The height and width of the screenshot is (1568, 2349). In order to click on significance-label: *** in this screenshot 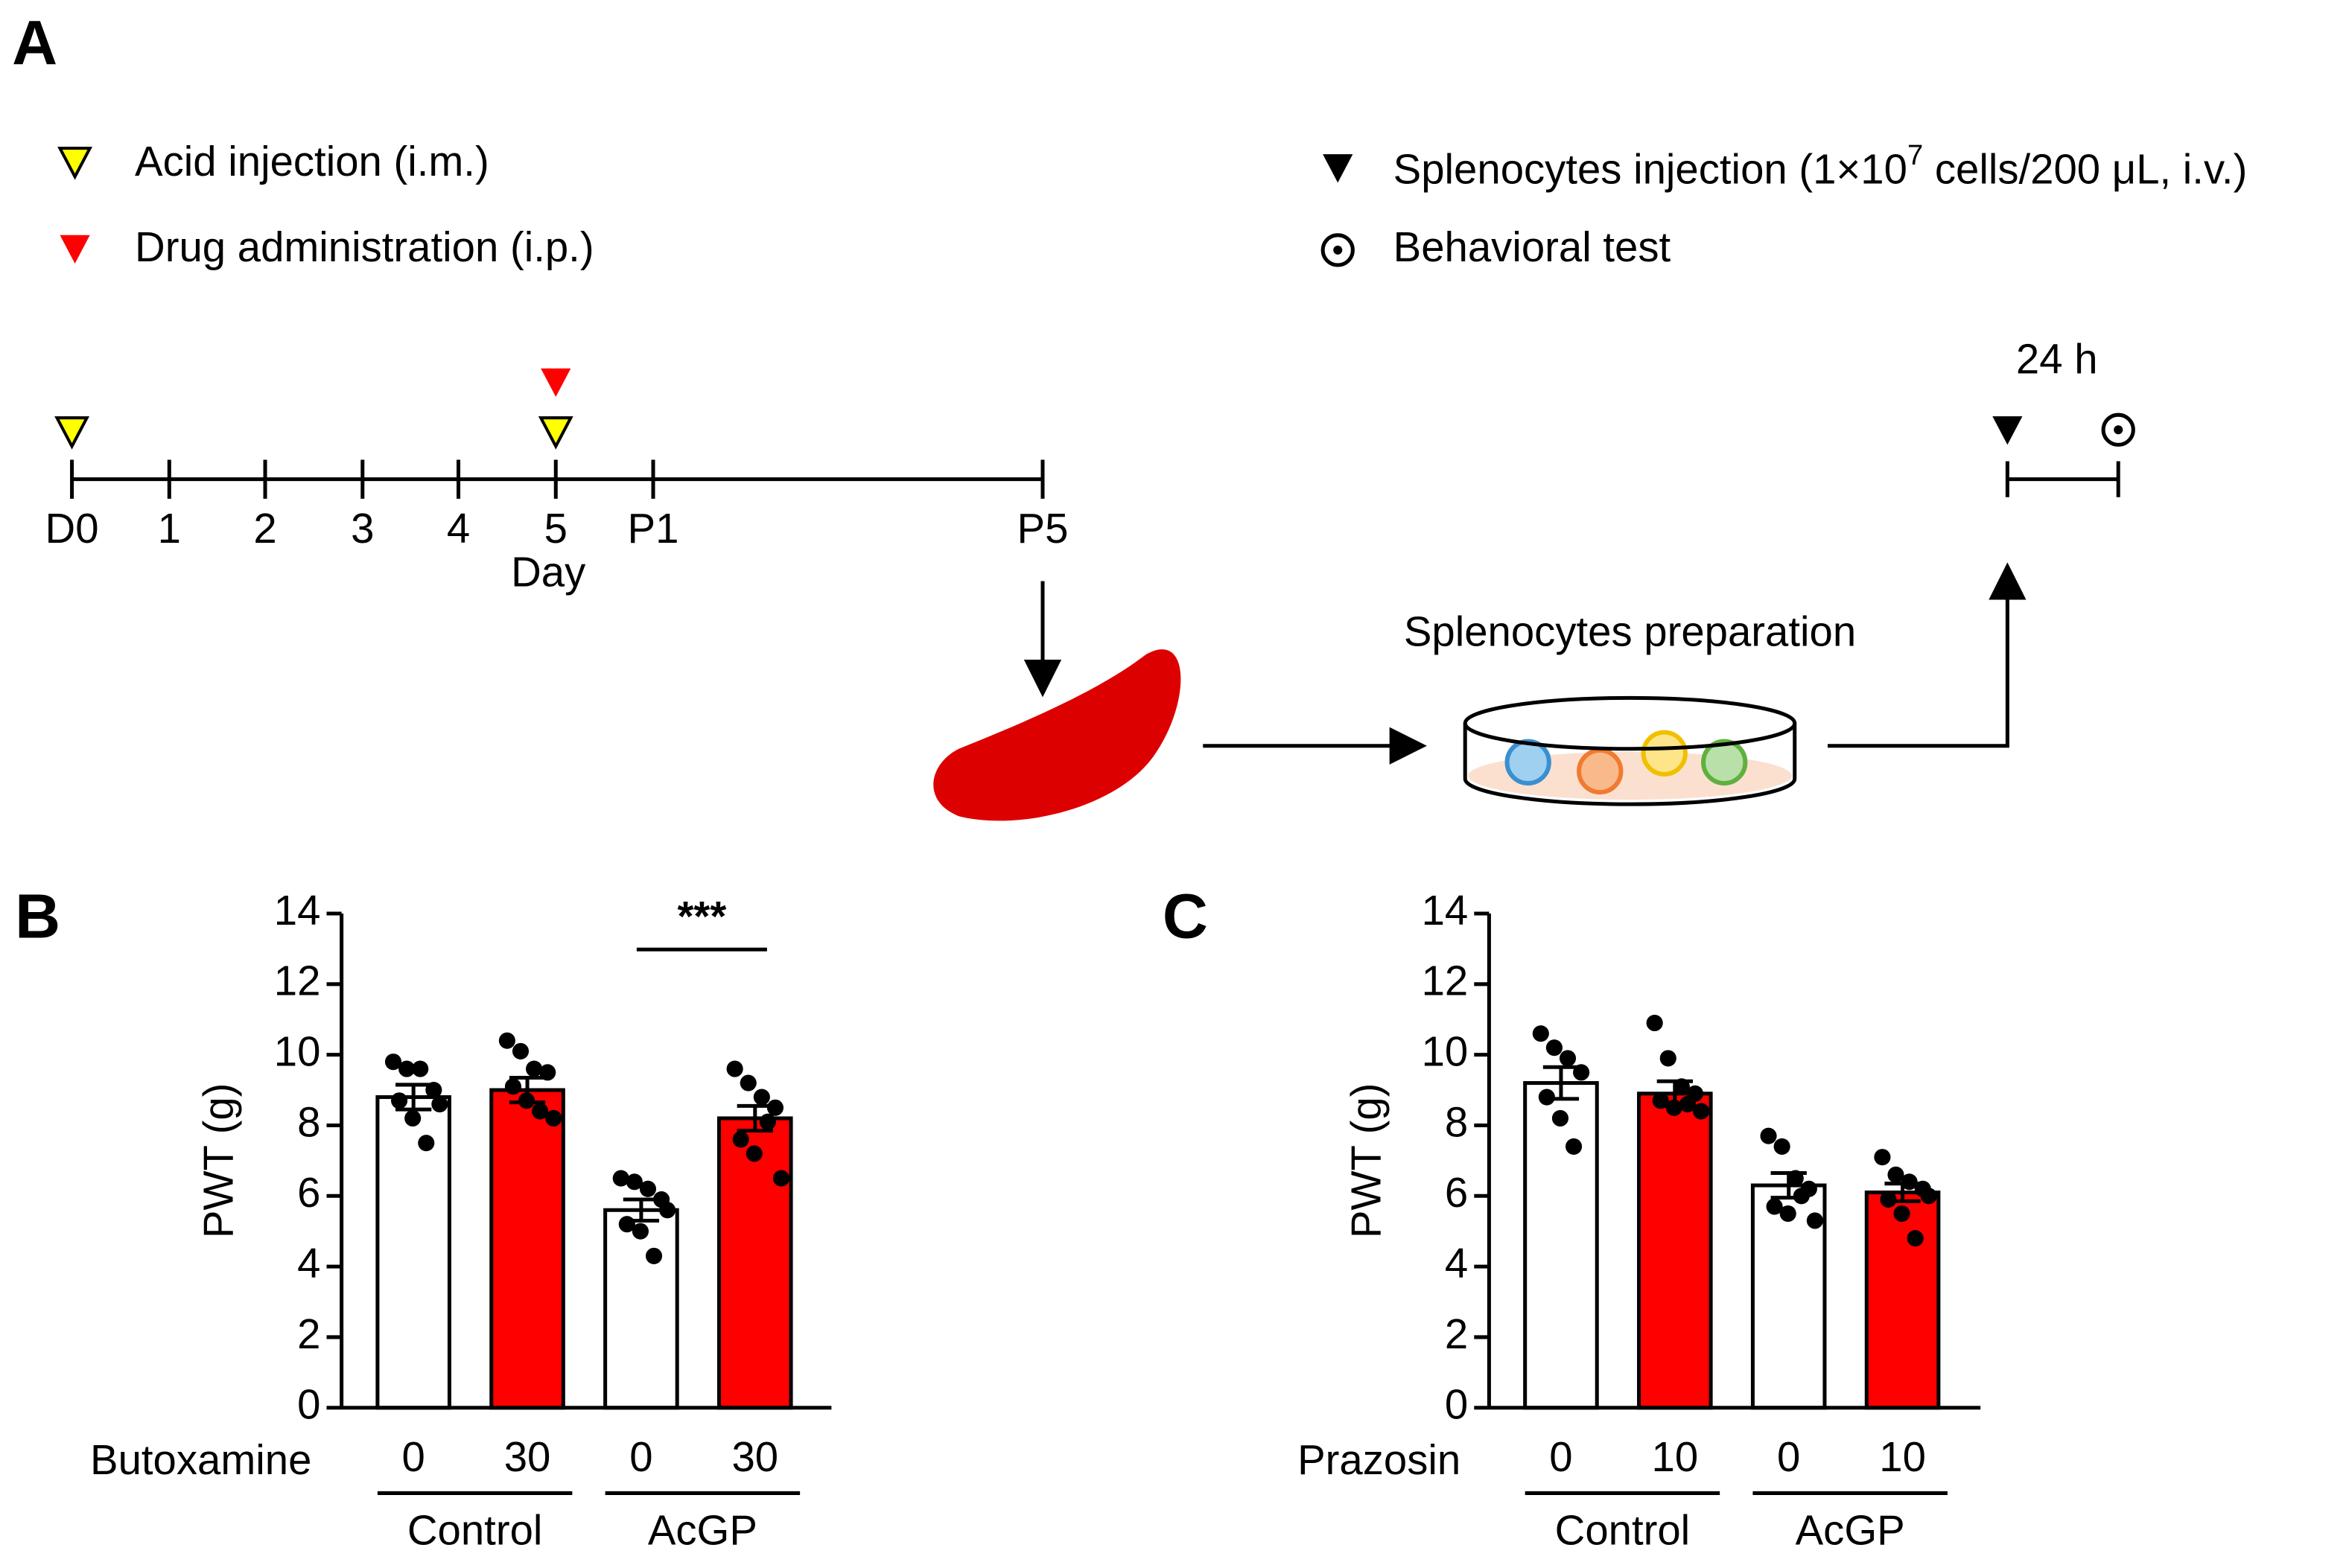, I will do `click(702, 916)`.